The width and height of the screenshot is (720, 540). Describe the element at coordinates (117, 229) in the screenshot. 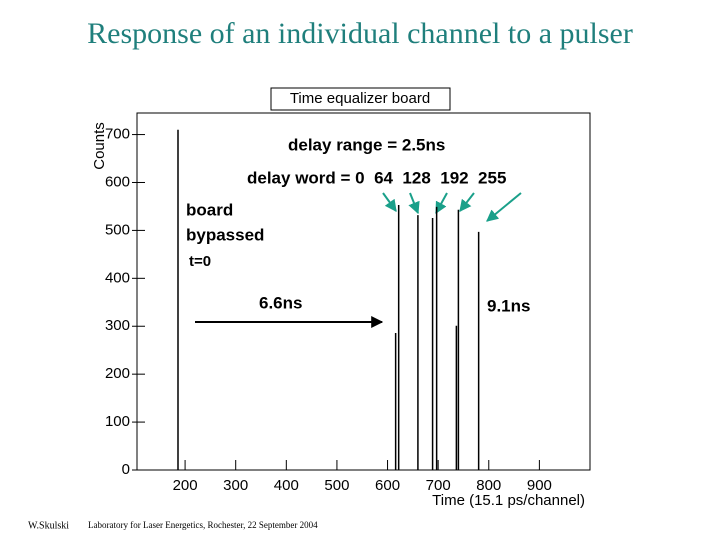

I see `y-tick-label: 500` at that location.